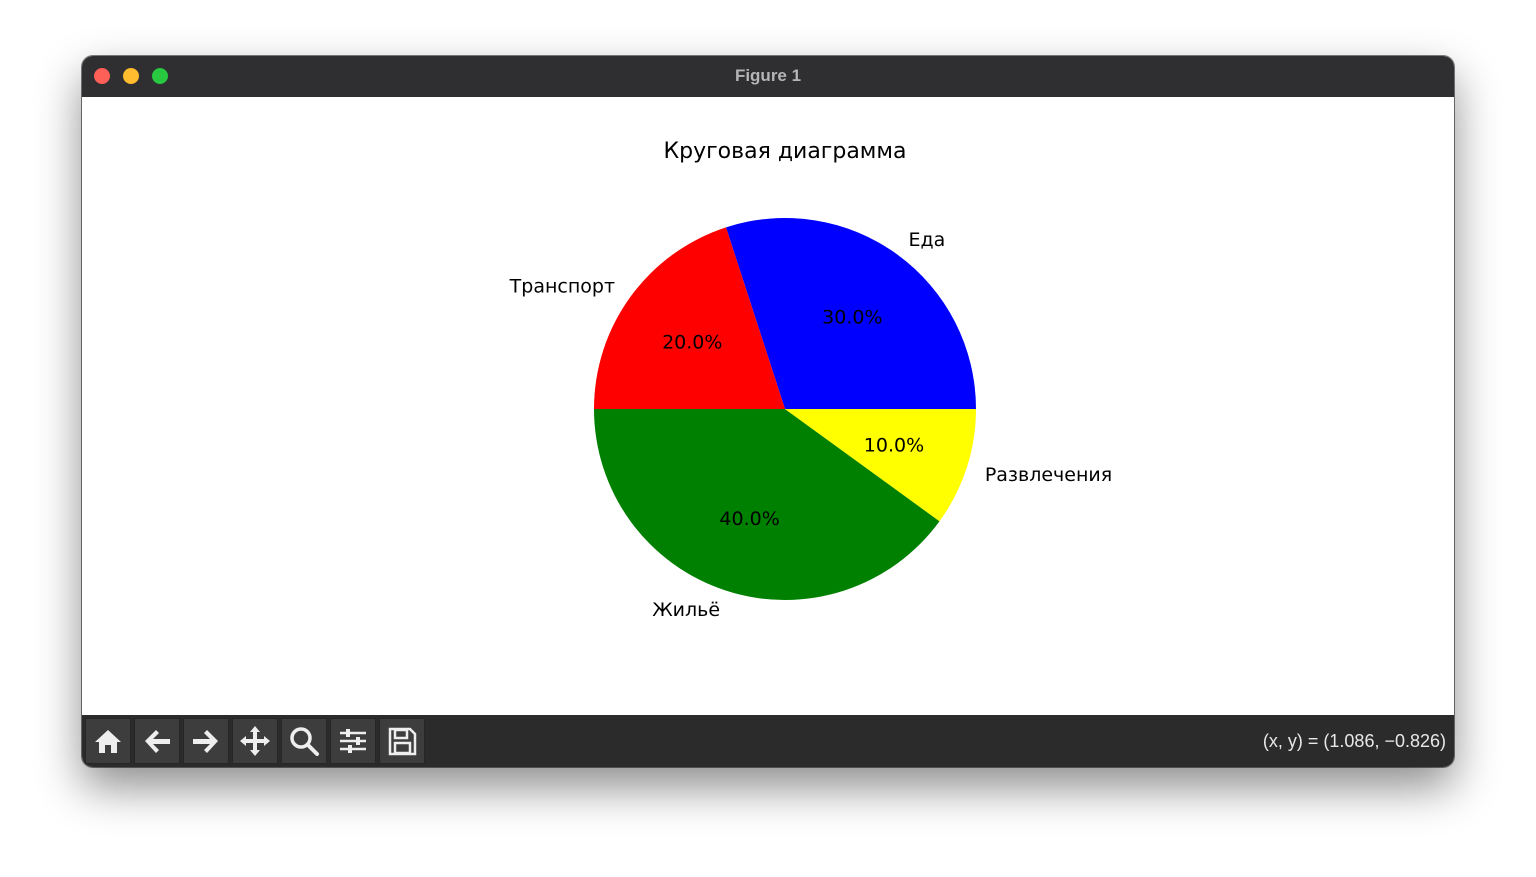  I want to click on forward-arrow-icon, so click(205, 741).